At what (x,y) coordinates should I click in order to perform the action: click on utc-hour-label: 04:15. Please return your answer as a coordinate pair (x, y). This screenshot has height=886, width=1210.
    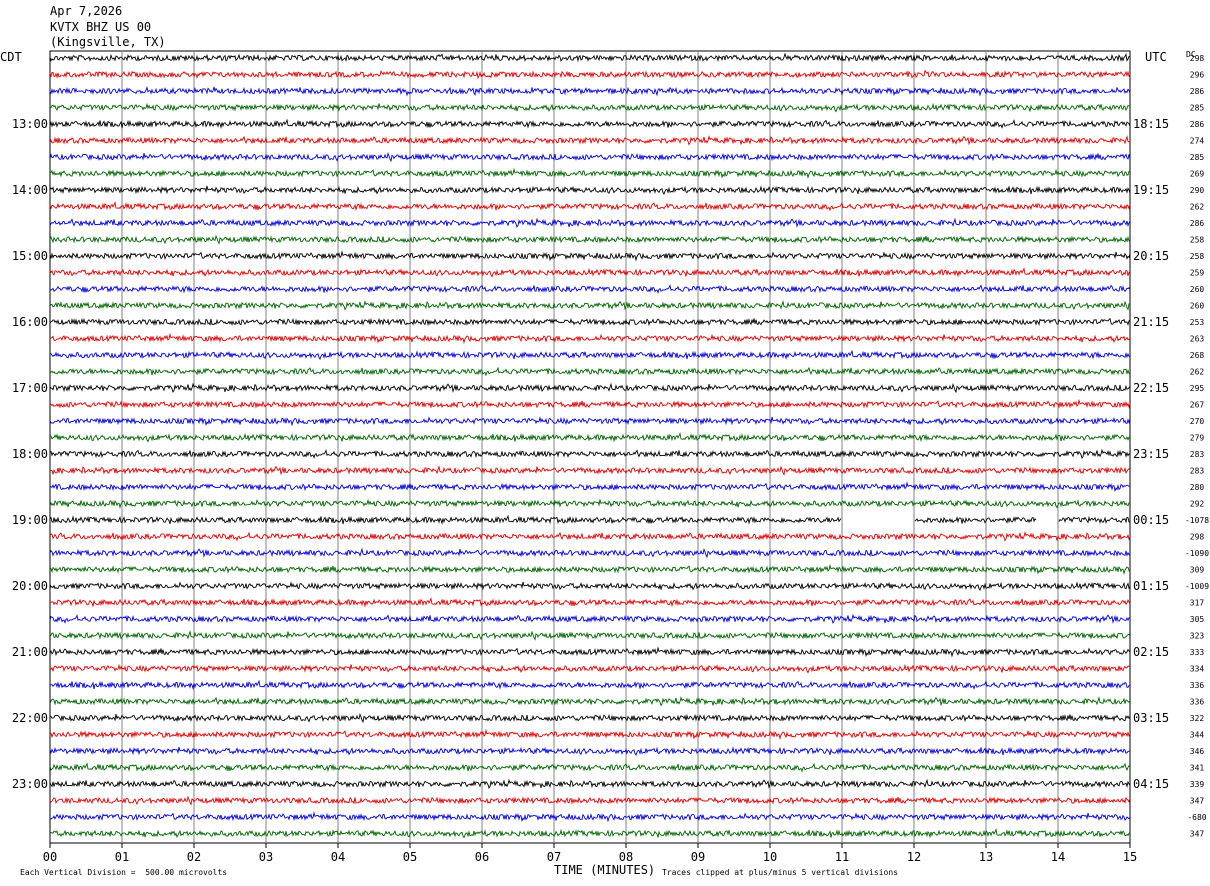
    Looking at the image, I should click on (1151, 784).